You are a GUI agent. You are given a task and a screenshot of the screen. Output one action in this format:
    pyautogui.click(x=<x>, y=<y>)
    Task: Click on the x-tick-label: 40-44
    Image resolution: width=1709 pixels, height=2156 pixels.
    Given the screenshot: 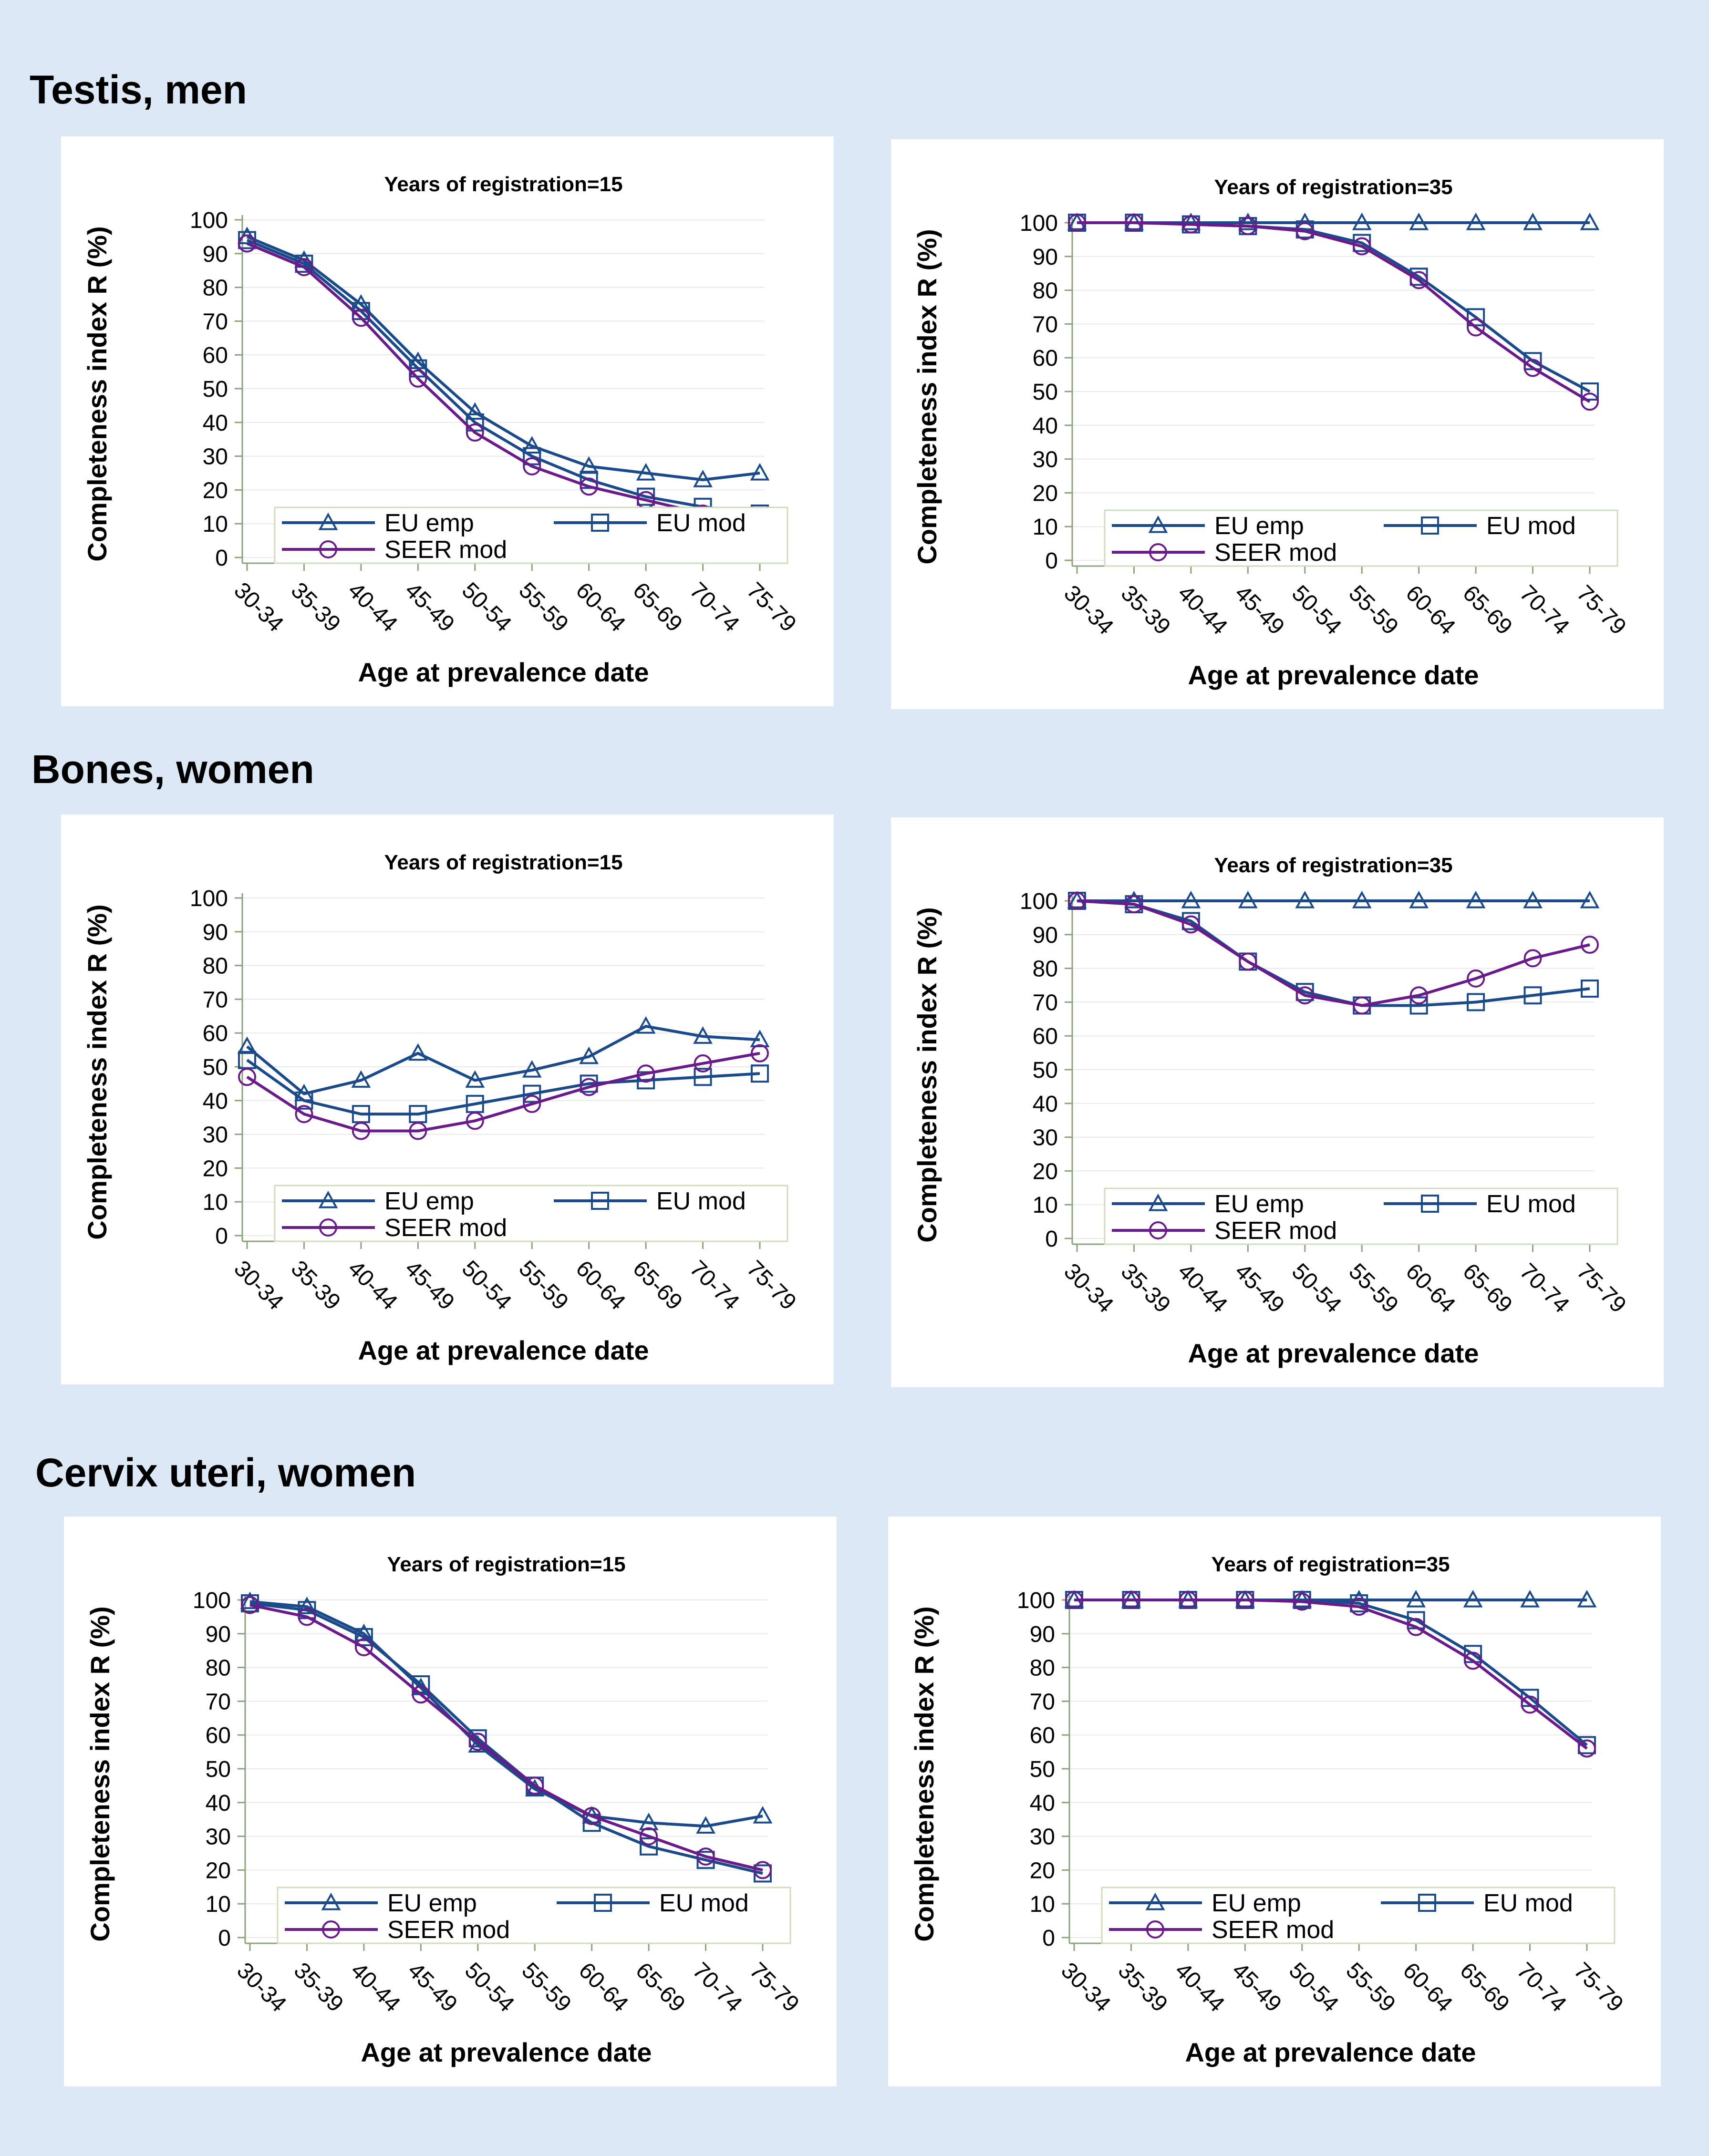 What is the action you would take?
    pyautogui.click(x=372, y=607)
    